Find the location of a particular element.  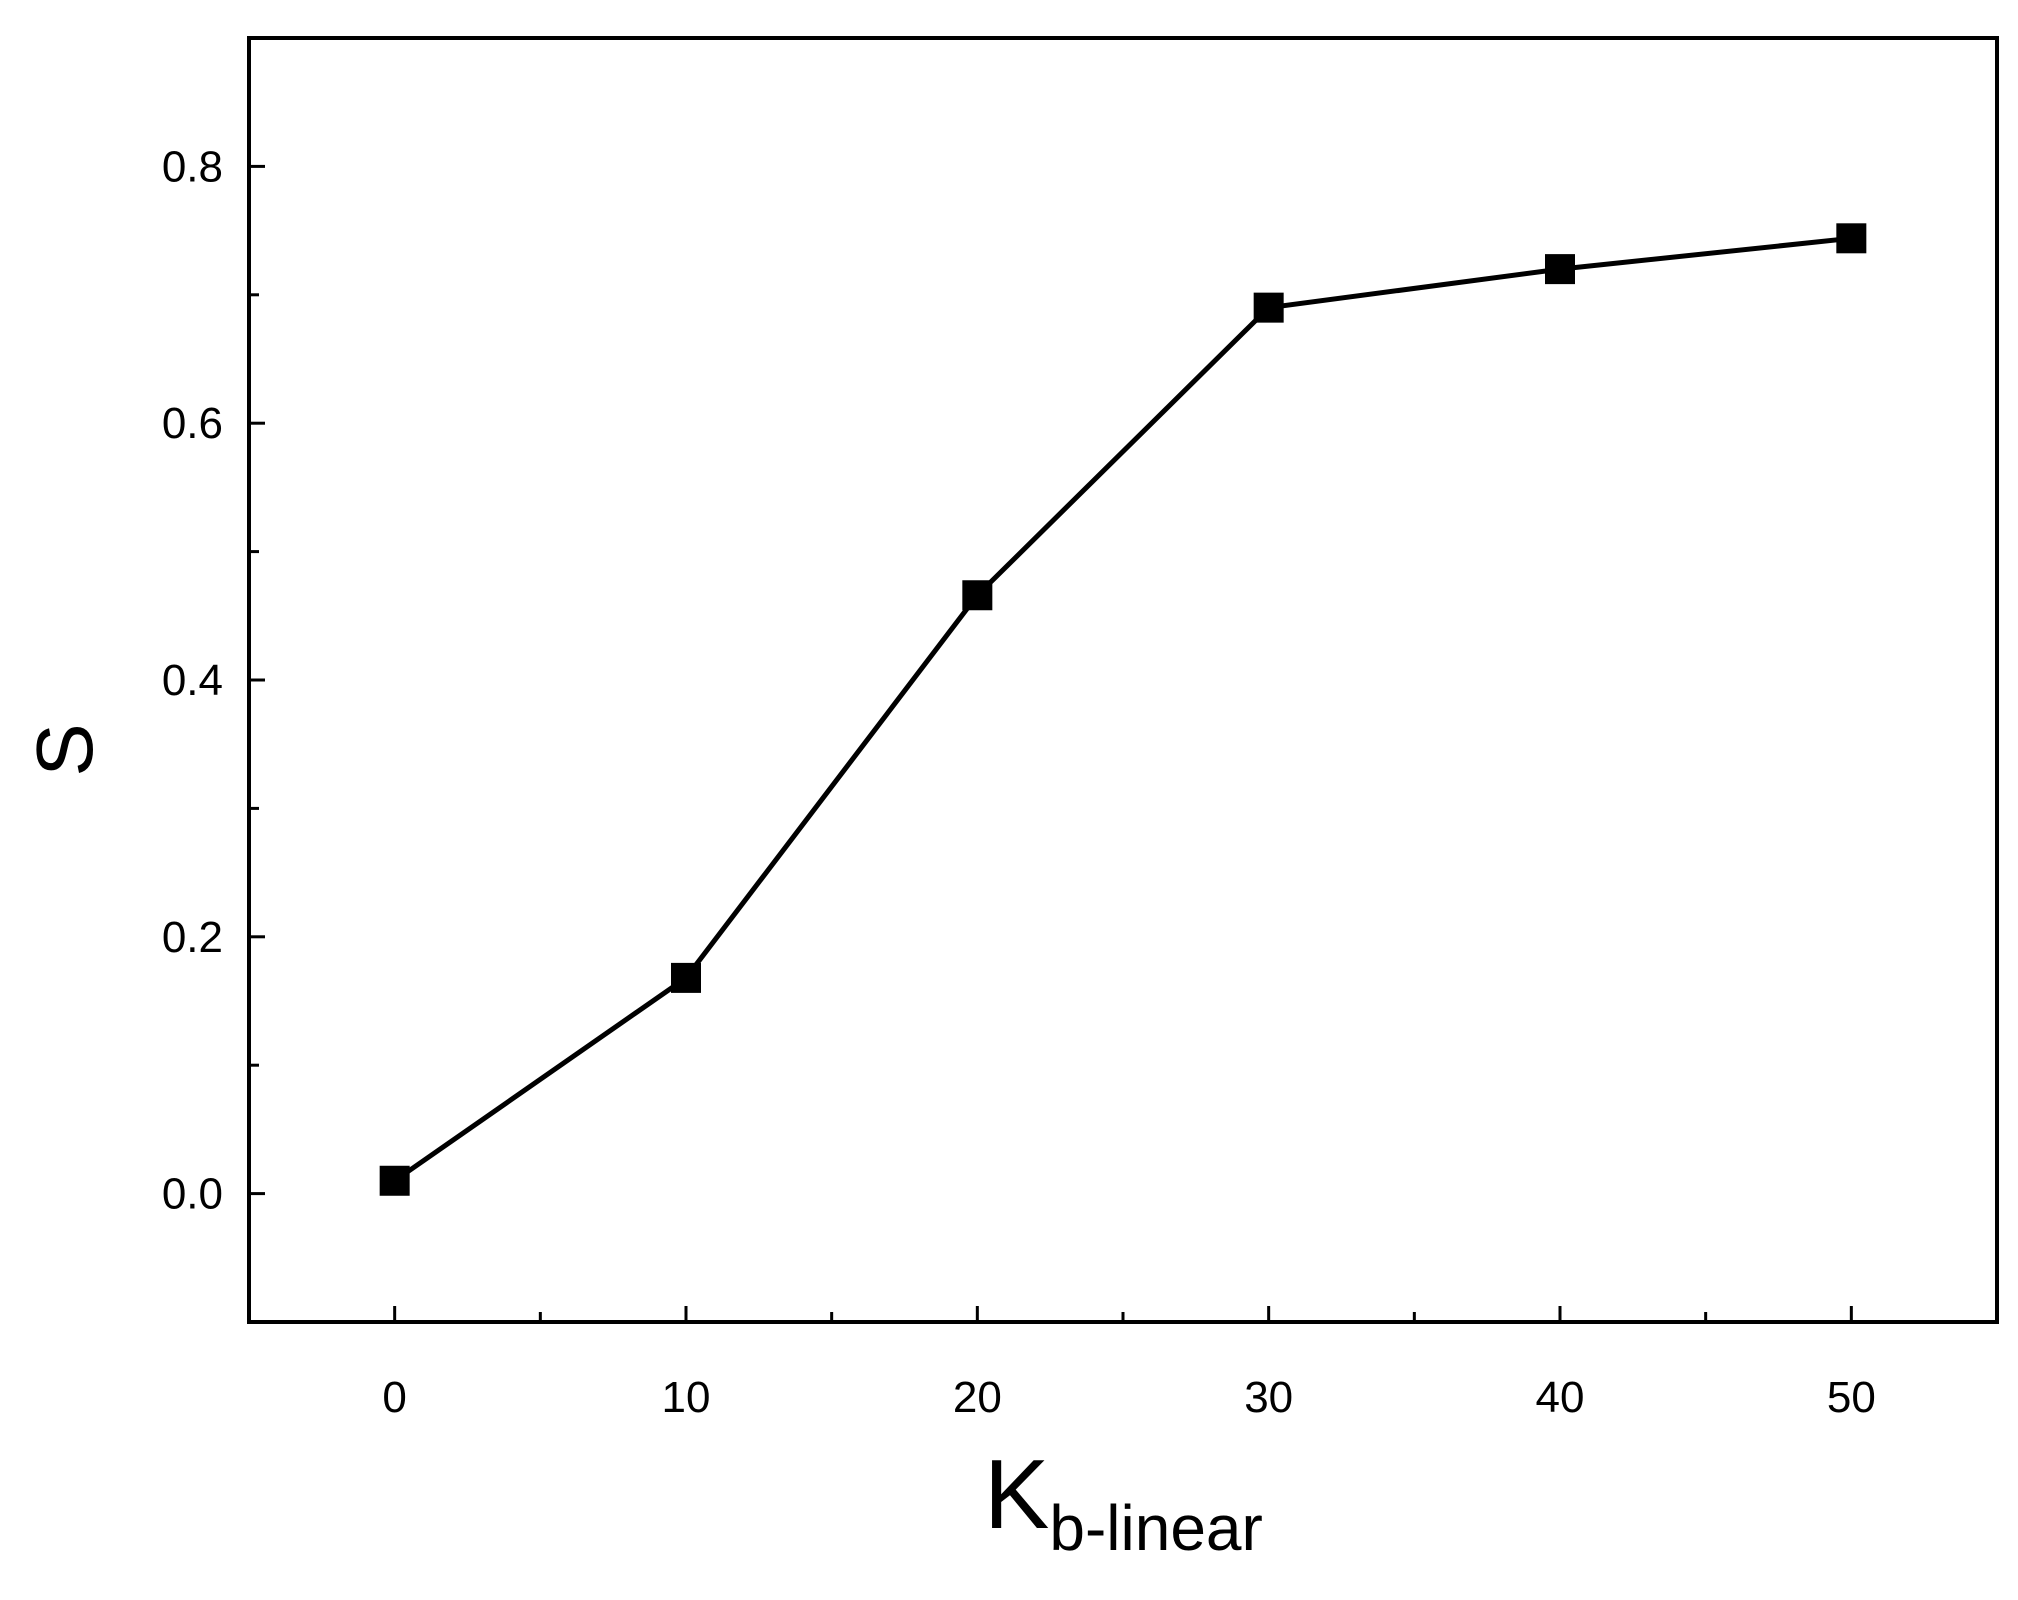

y-tick-label: 0.0 is located at coordinates (192, 1194).